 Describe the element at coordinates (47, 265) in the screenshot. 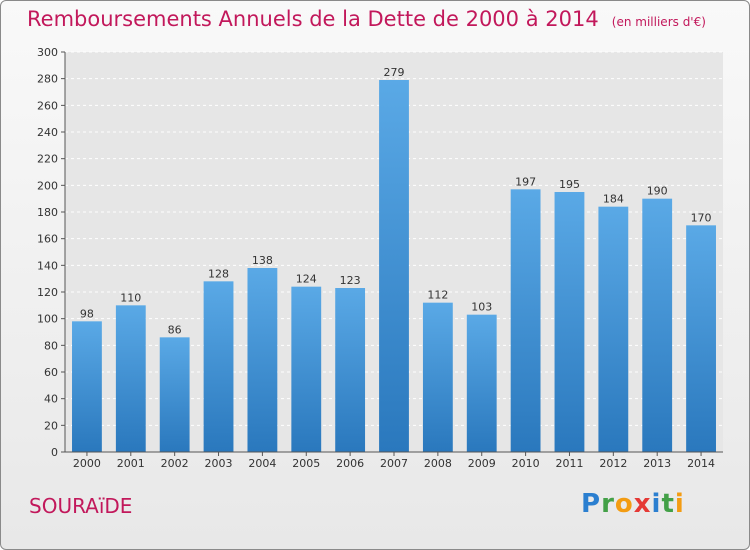

I see `y-tick-label: 140` at that location.